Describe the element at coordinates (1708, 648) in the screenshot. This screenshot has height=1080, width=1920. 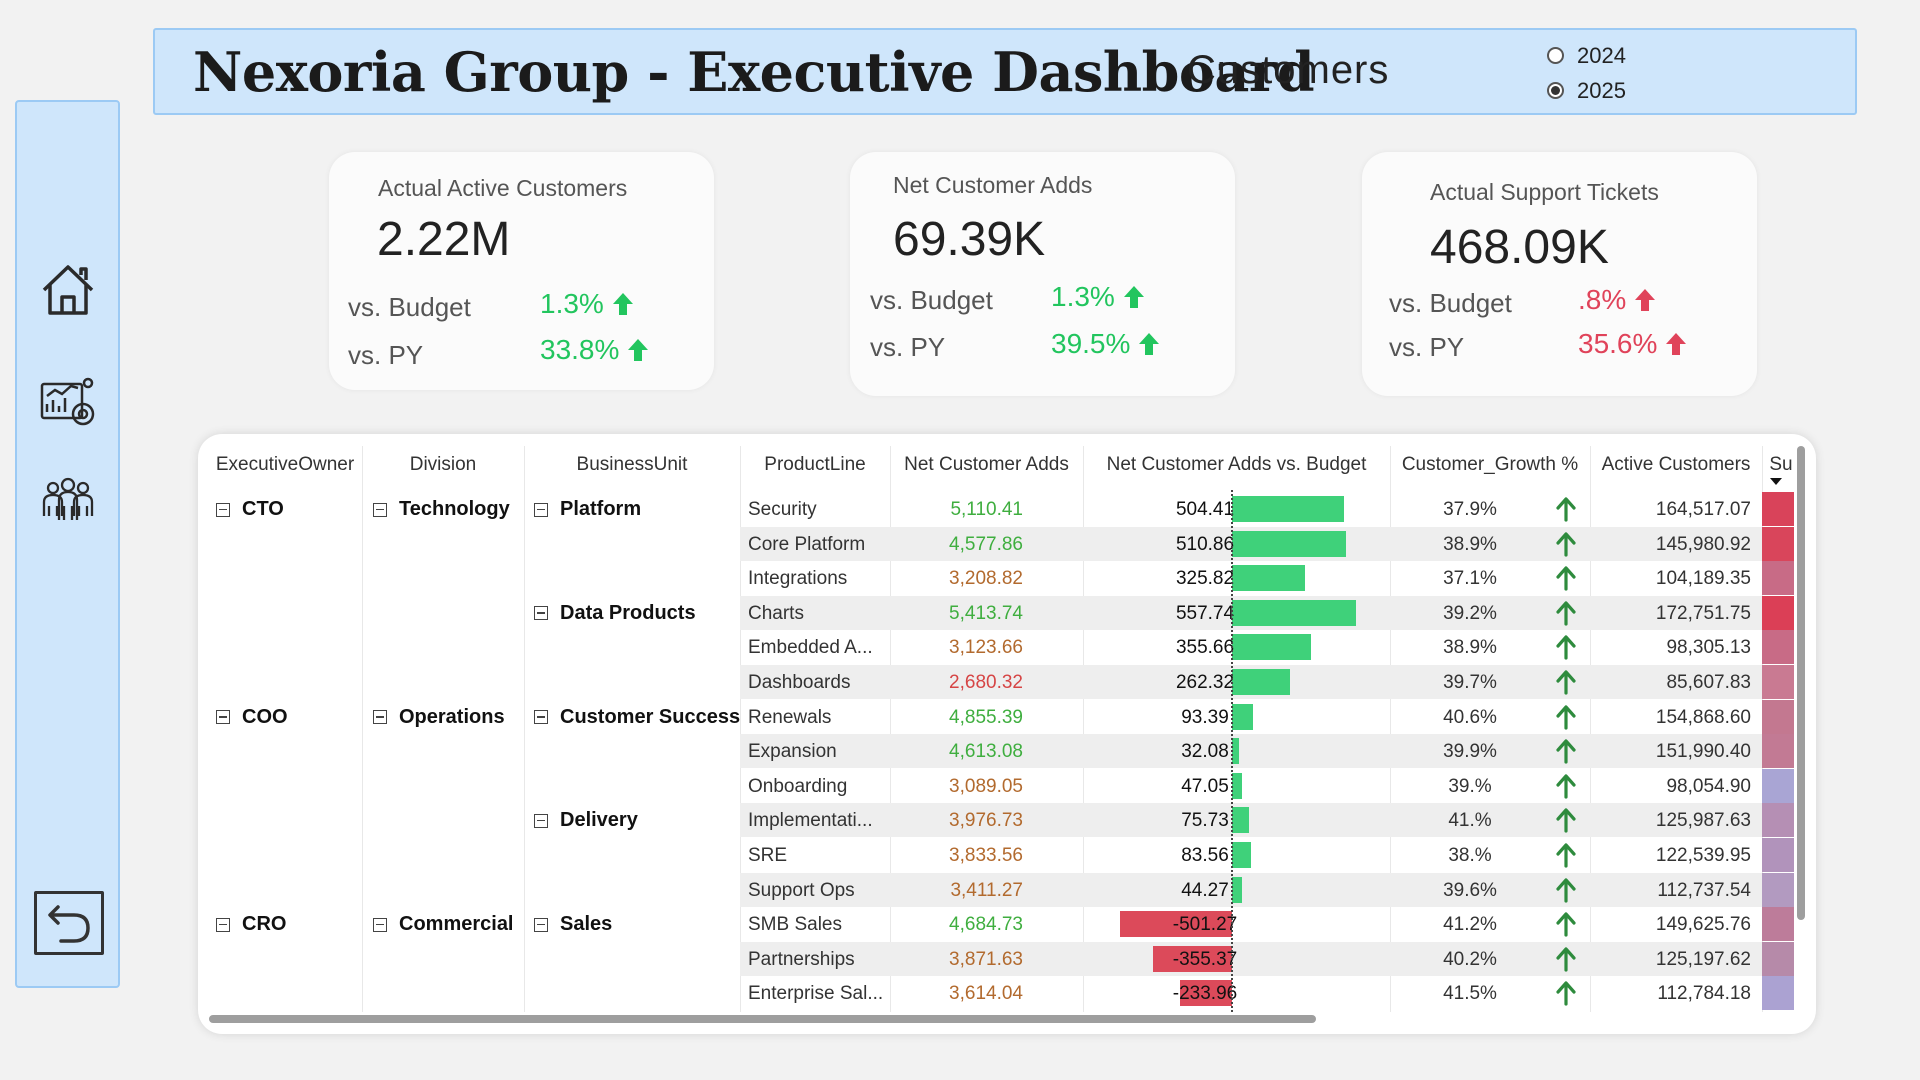
I see `active-customers-cell: 98,305.13` at that location.